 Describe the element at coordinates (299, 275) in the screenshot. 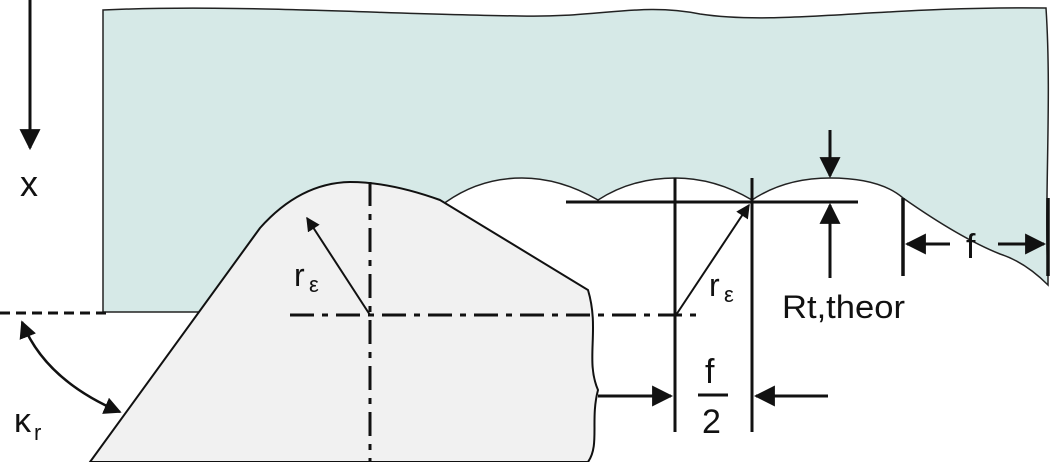

I see `nose-radius-left-label: r` at that location.